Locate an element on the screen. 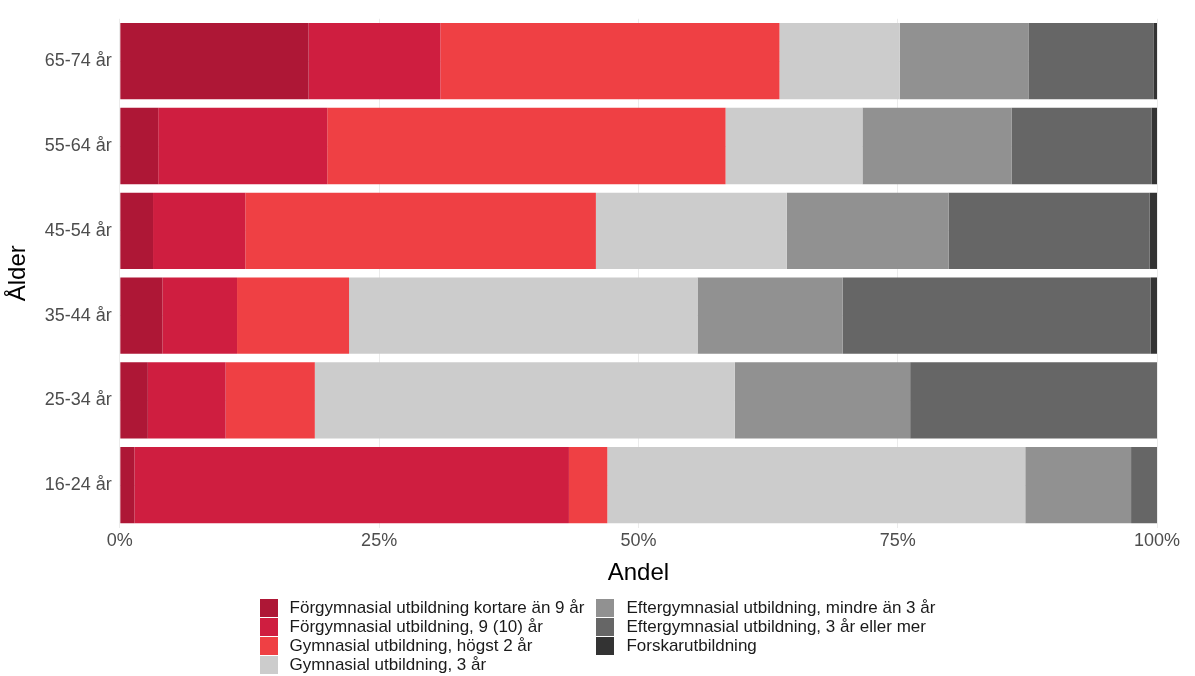 Image resolution: width=1195 pixels, height=676 pixels. y-tick-label: 65-74 år is located at coordinates (78, 60).